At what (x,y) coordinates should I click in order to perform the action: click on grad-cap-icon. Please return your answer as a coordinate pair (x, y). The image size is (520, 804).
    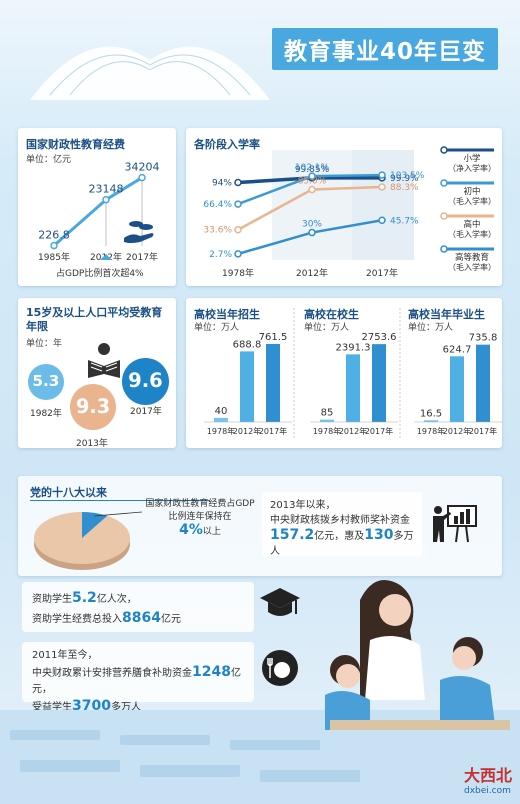
    Looking at the image, I should click on (280, 602).